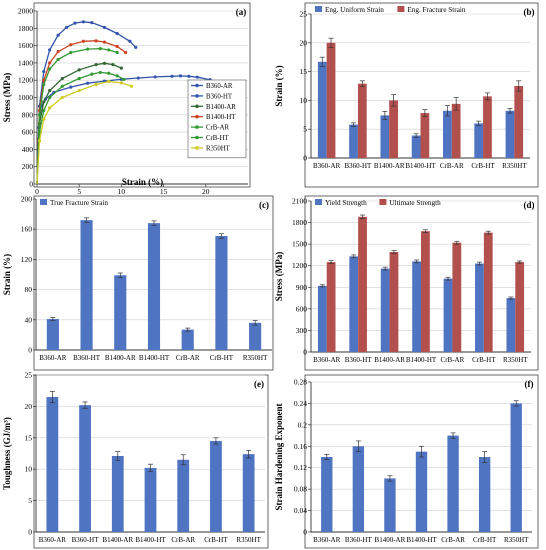 The image size is (546, 550). Describe the element at coordinates (122, 191) in the screenshot. I see `x-tick-label: 10` at that location.